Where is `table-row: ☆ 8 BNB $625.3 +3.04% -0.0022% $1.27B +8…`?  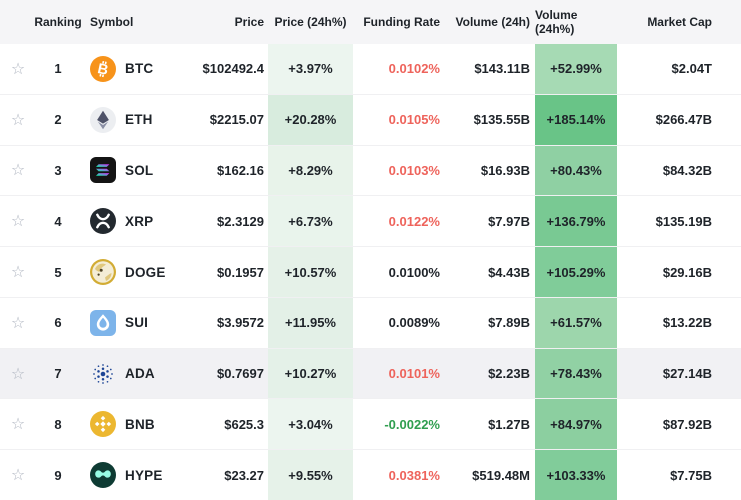
table-row: ☆ 8 BNB $625.3 +3.04% -0.0022% $1.27B +8… is located at coordinates (370, 425).